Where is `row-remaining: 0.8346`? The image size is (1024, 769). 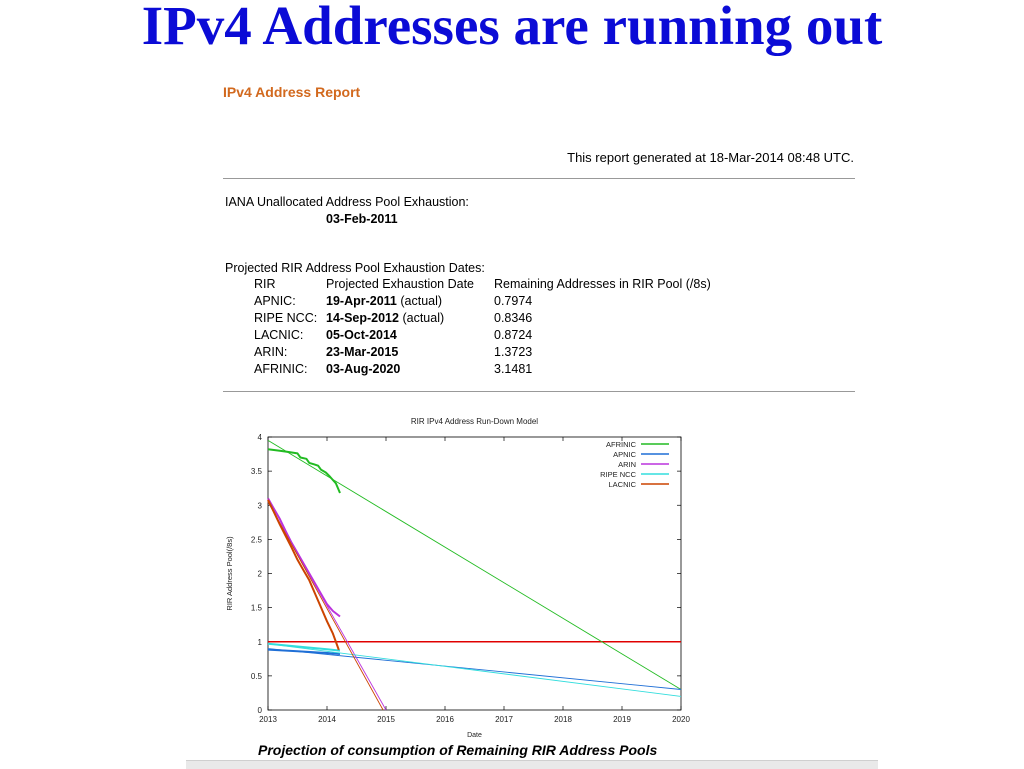 row-remaining: 0.8346 is located at coordinates (513, 318).